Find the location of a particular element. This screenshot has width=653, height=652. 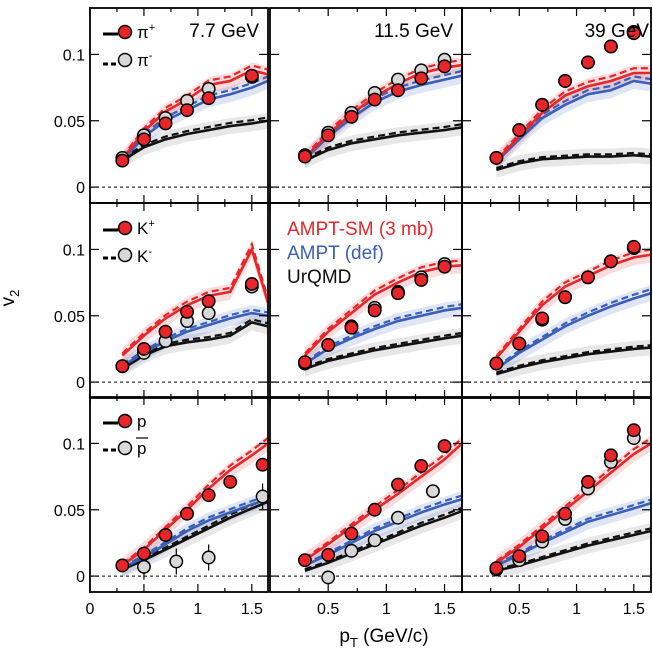

x-tick-label: 0.5 is located at coordinates (519, 609).